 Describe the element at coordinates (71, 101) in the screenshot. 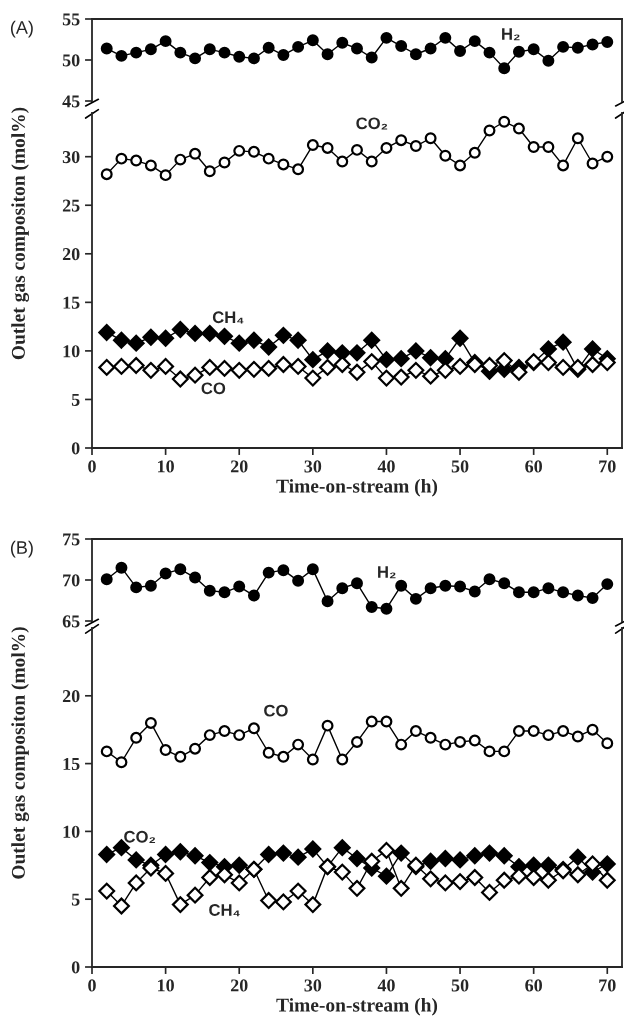

I see `y-tick-label: 45` at that location.